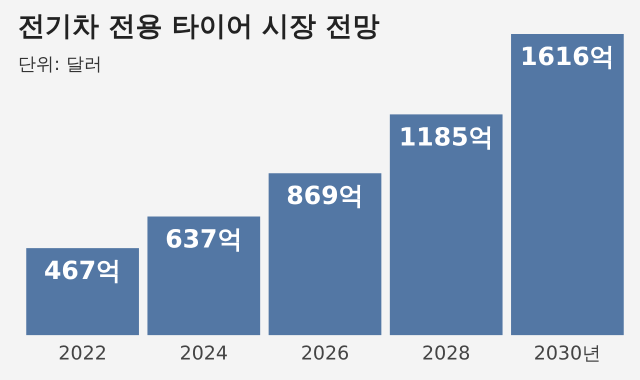 The image size is (640, 380). I want to click on data-label: 1616억, so click(567, 56).